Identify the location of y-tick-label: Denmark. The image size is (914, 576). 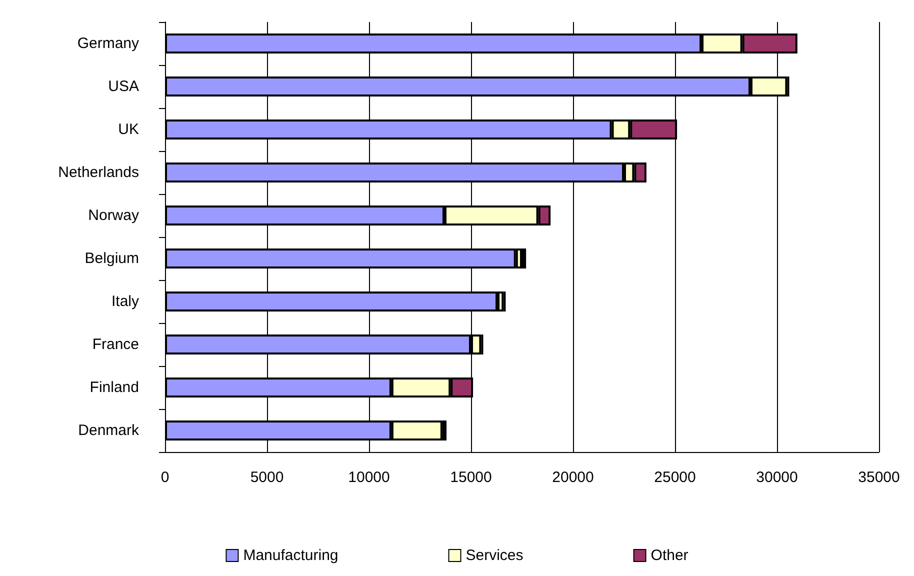
(109, 430).